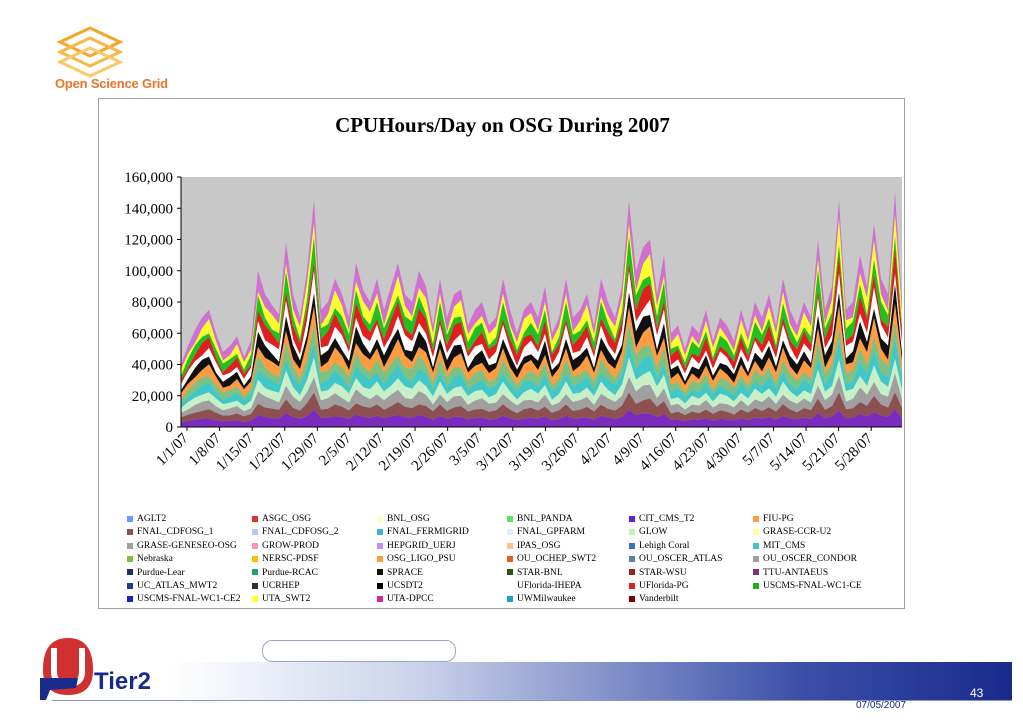 The image size is (1023, 723). I want to click on page-number: 43, so click(977, 693).